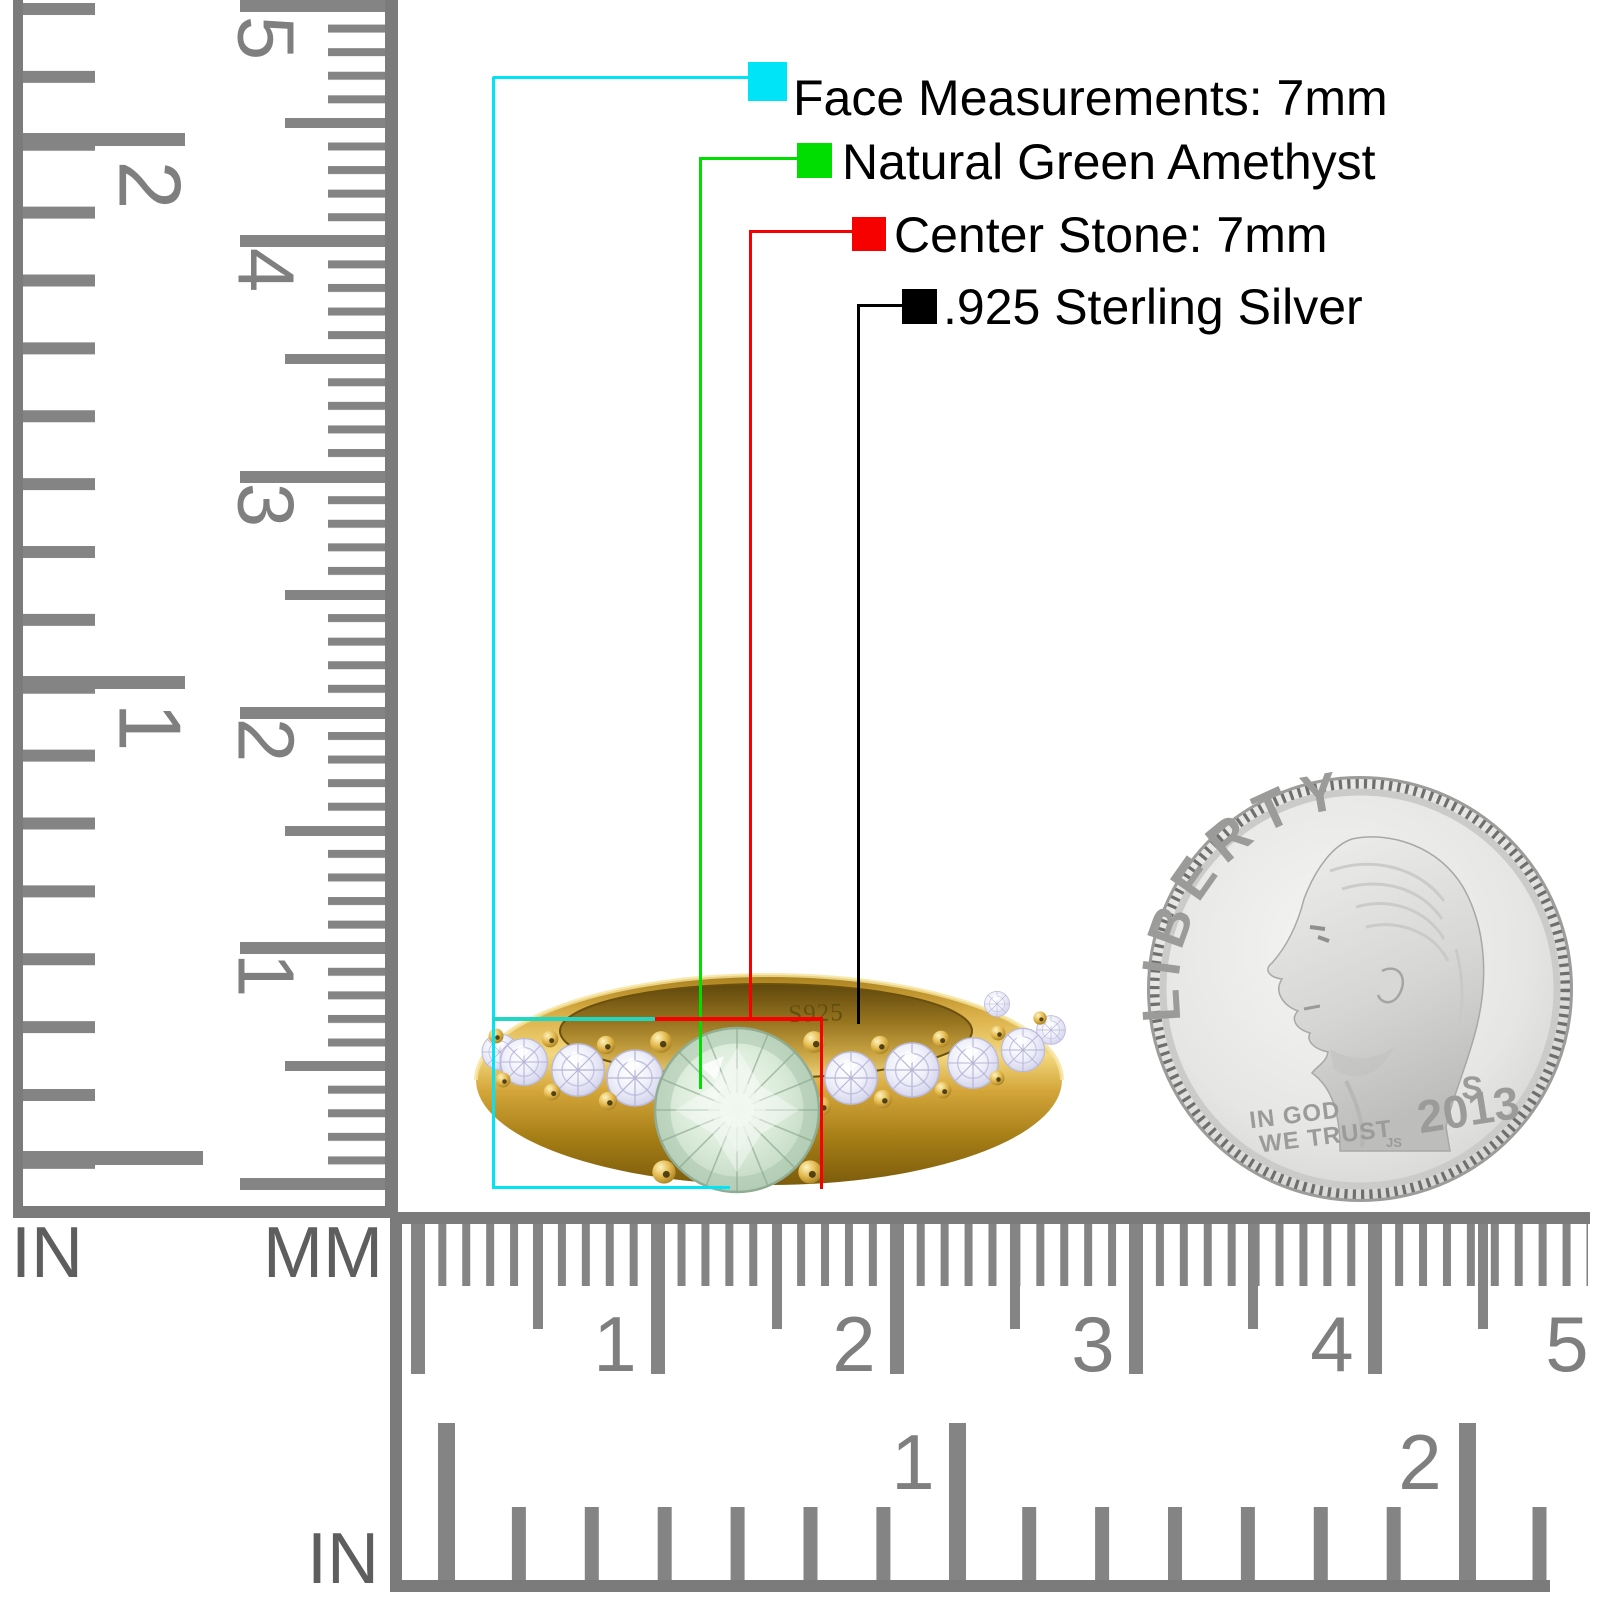 The image size is (1600, 1600). I want to click on leader-line-amethyst-horizontal, so click(748, 158).